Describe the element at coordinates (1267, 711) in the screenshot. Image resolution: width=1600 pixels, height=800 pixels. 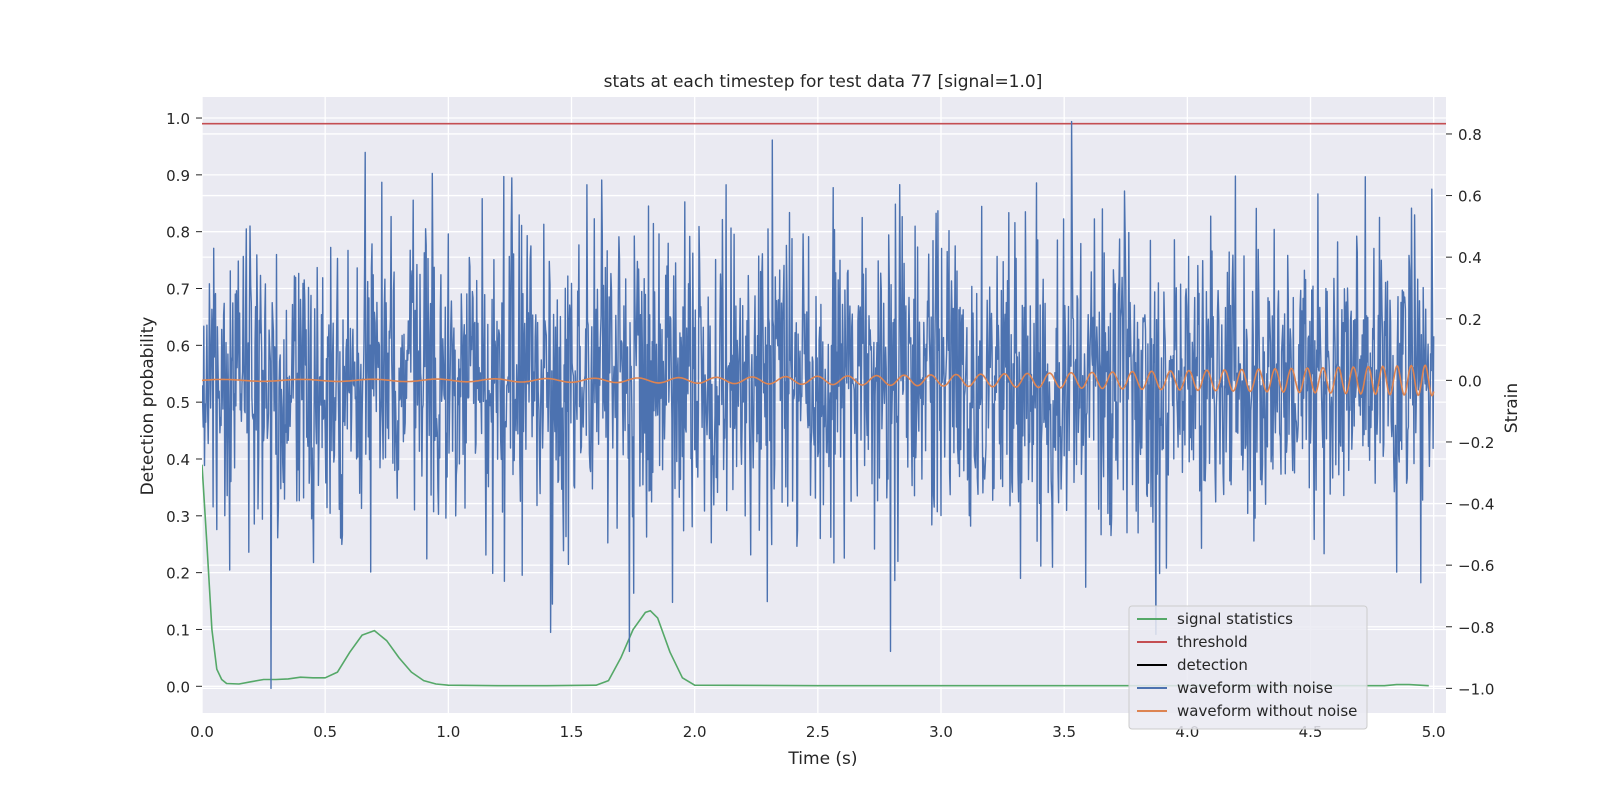
I see `legend-label: waveform without noise` at that location.